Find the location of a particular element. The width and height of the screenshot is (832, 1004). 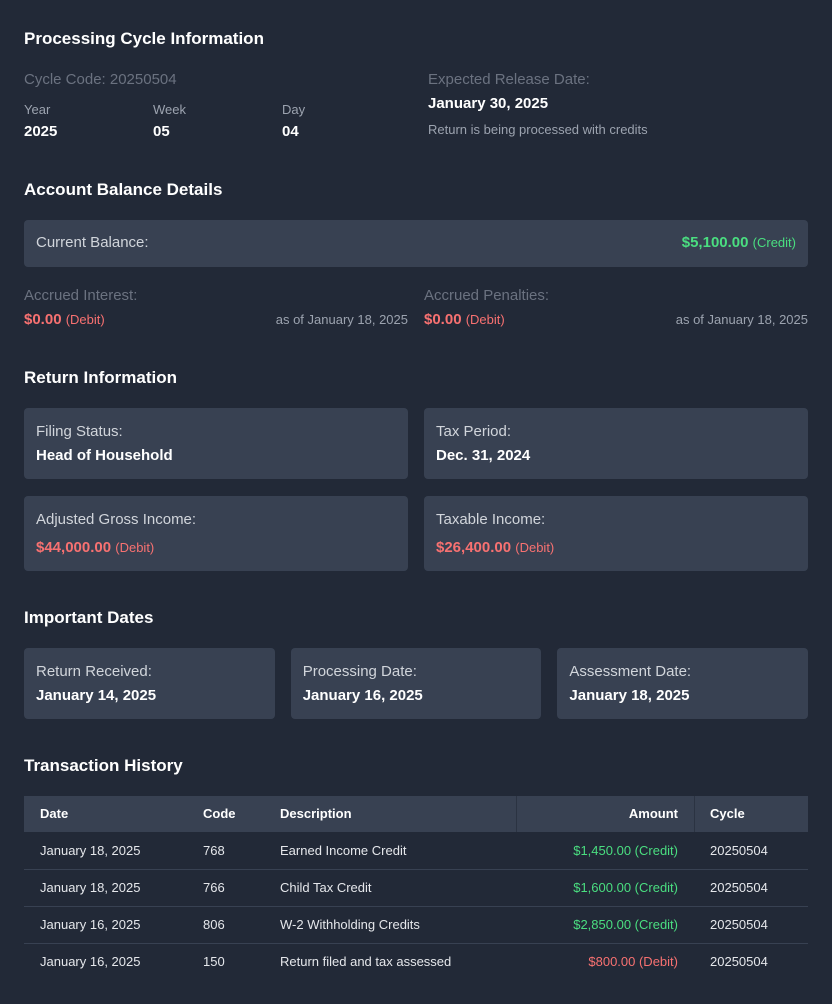

table-cell: Earned Income Credit is located at coordinates (343, 850).